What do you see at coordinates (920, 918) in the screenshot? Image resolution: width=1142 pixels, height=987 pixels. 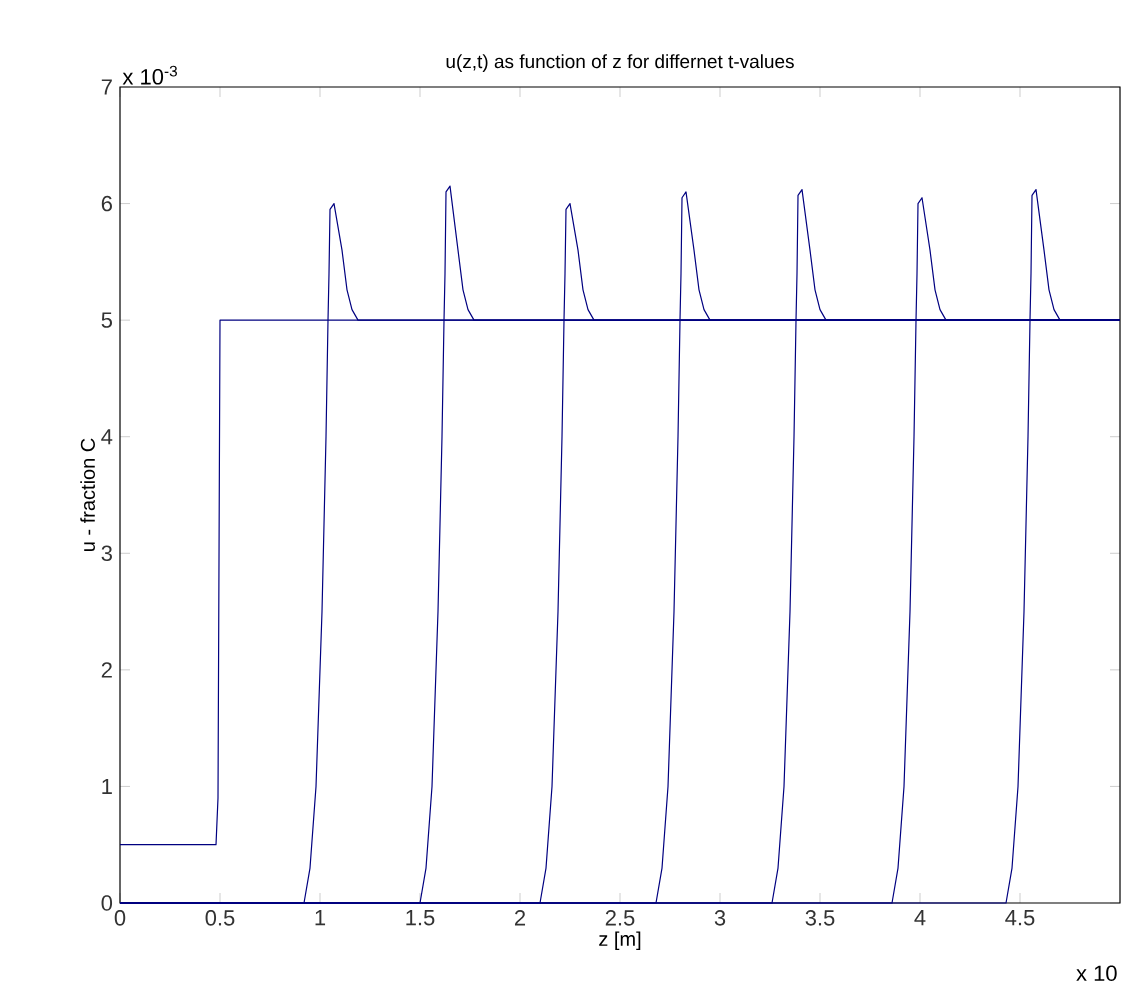 I see `x-tick-label: 4` at bounding box center [920, 918].